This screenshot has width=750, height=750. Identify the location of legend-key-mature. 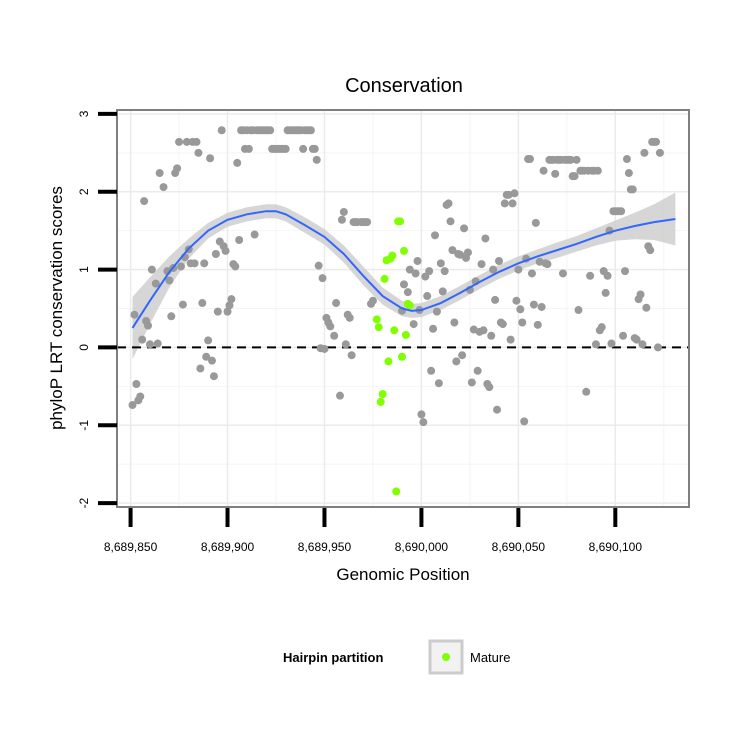
(446, 657).